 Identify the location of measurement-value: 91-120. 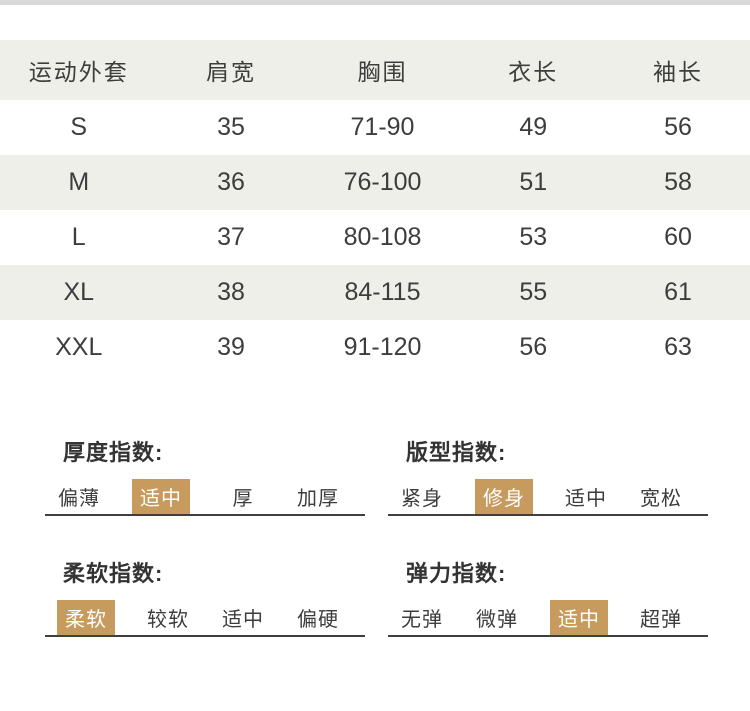
(382, 347).